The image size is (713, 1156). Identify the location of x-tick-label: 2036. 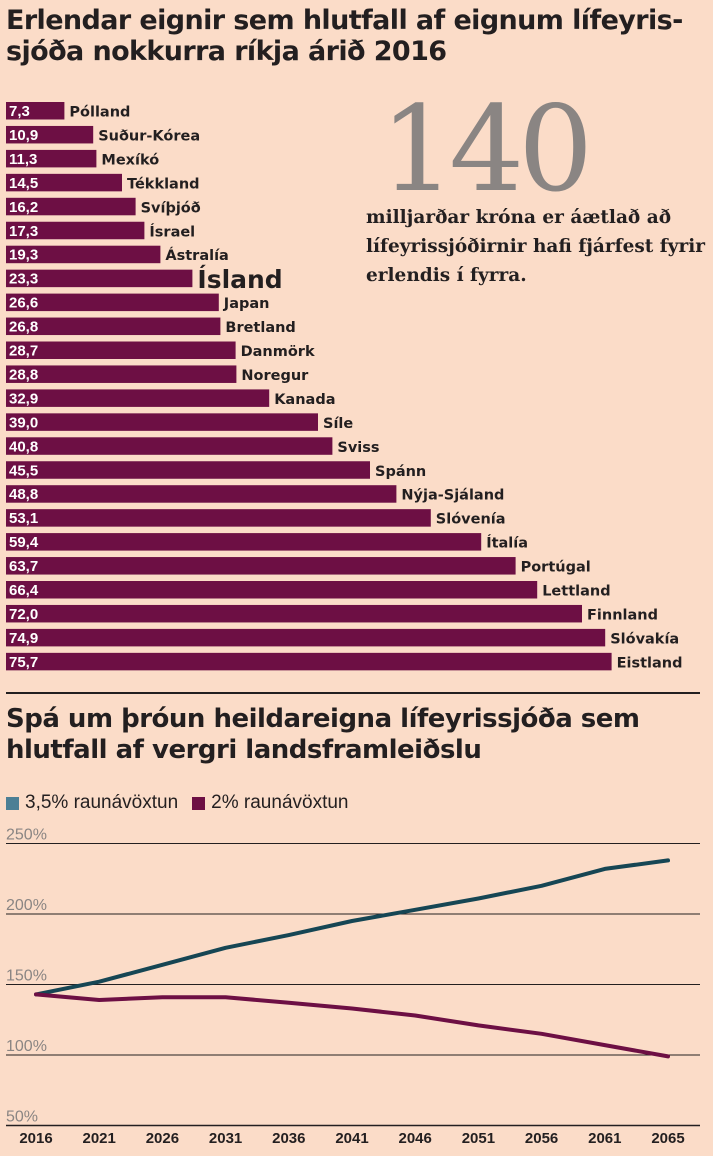
(288, 1138).